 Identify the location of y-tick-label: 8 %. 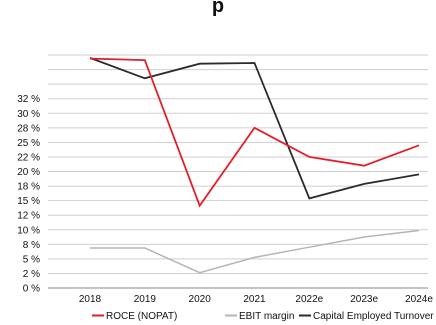
(31, 245).